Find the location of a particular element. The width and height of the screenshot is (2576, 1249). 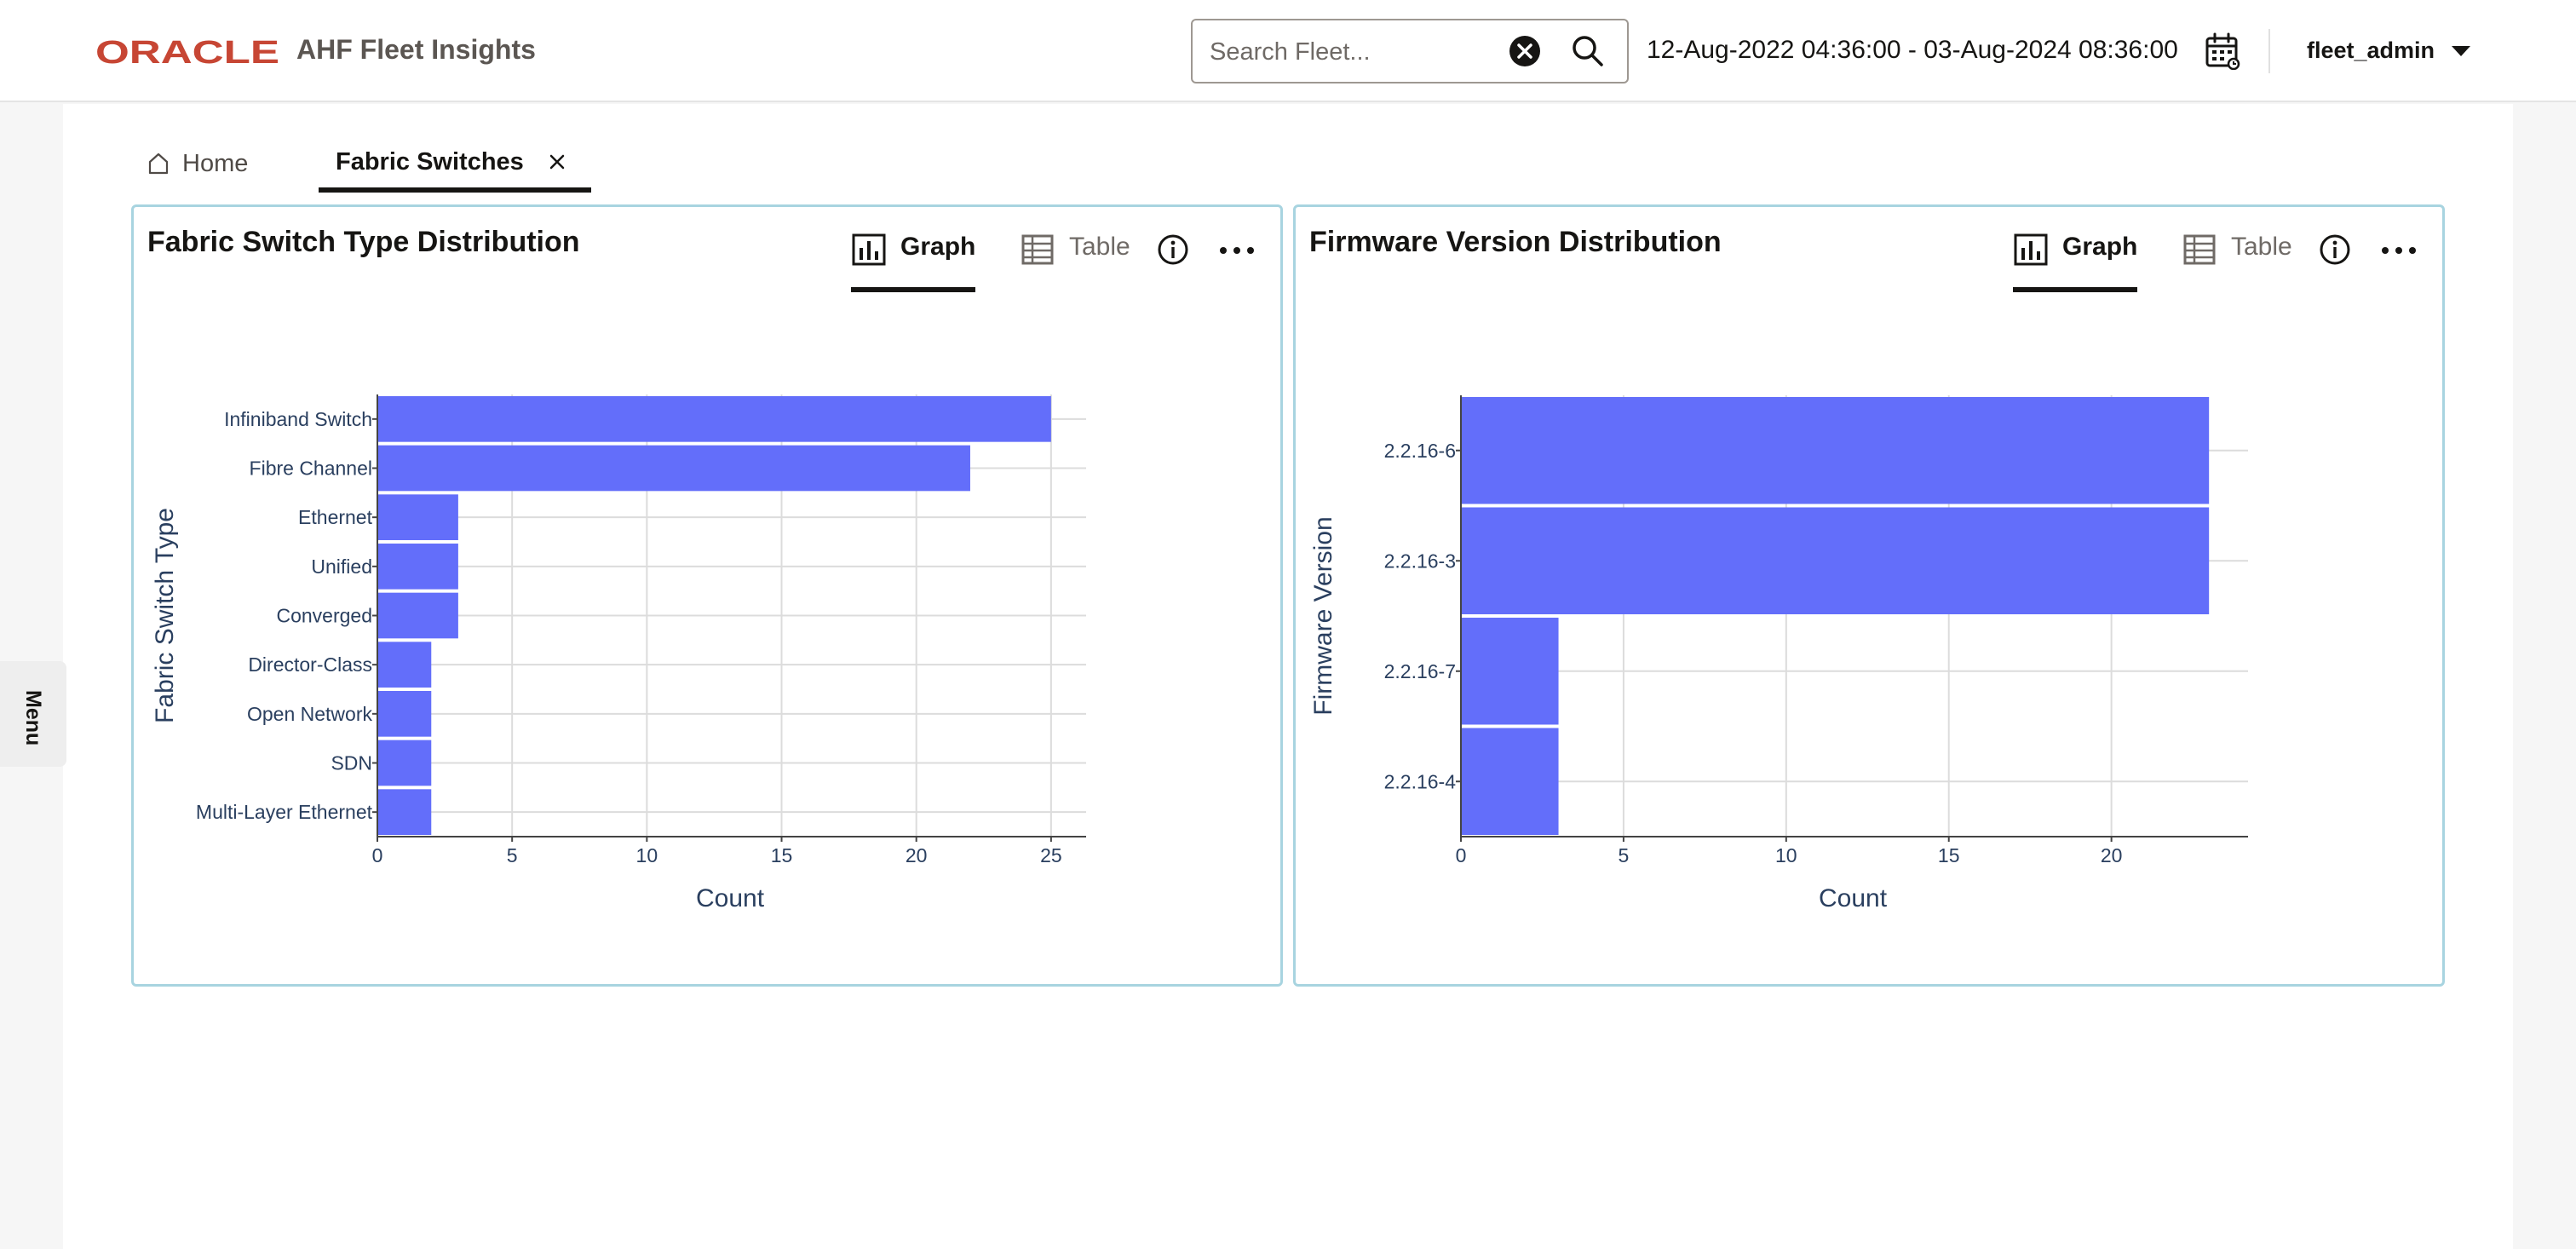

y-tick-label: 2.2.16-3 is located at coordinates (1420, 561).